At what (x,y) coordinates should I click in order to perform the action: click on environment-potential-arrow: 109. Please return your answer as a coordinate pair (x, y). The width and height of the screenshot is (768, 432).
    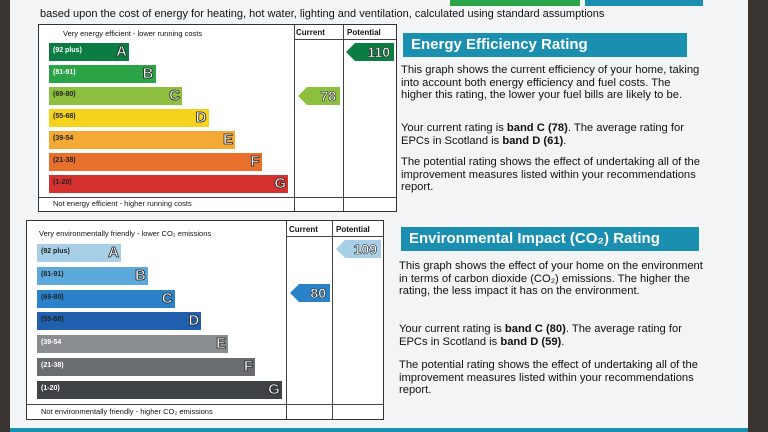
    Looking at the image, I should click on (358, 249).